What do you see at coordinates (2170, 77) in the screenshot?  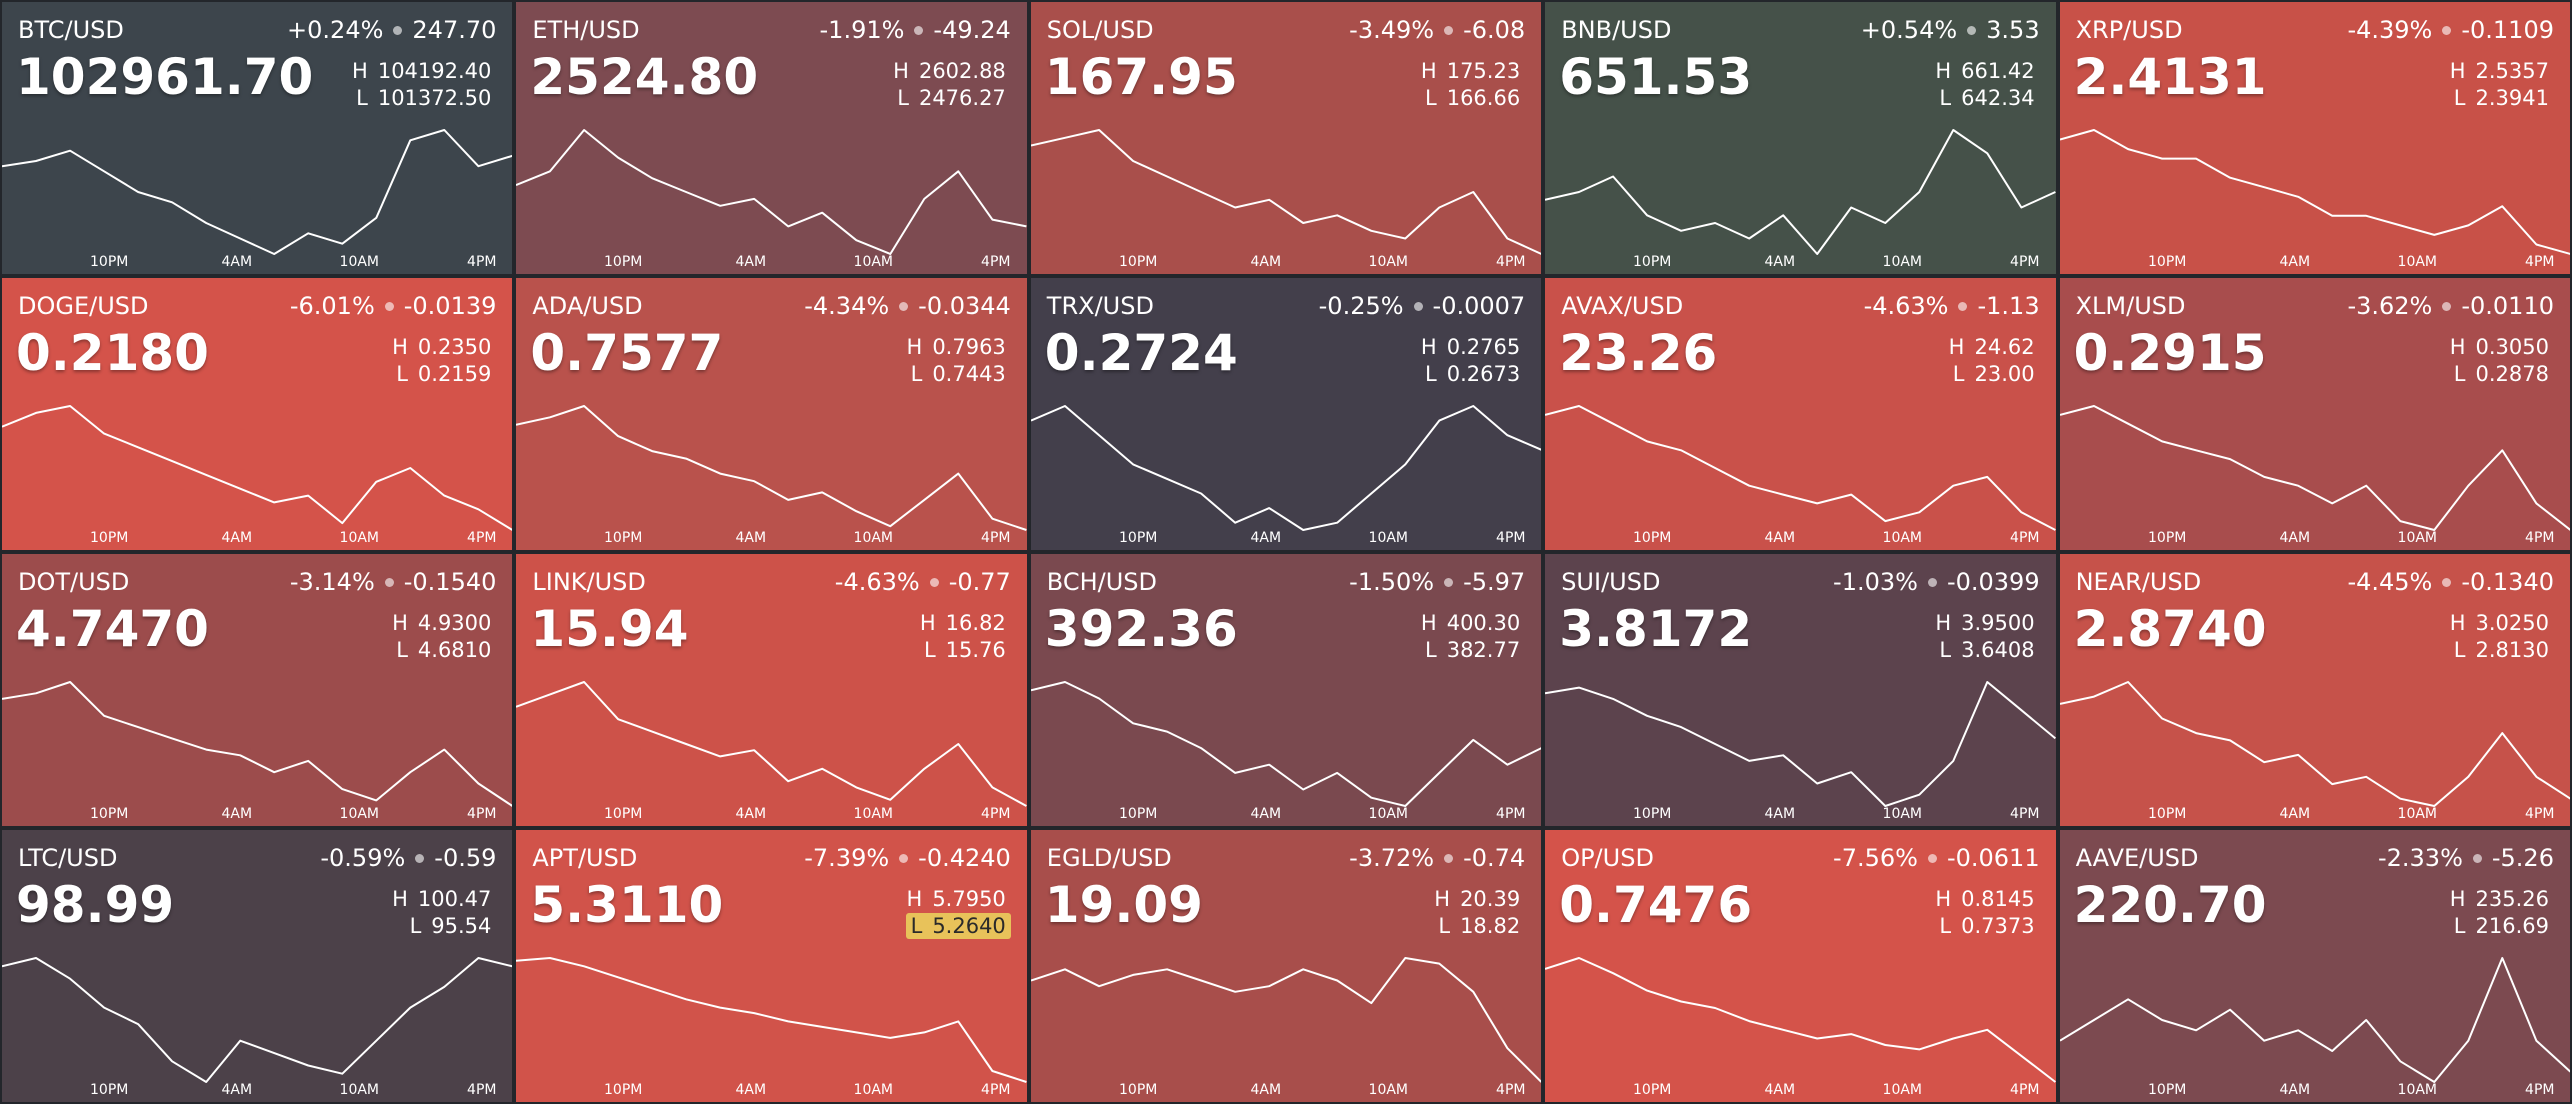 I see `price: 2.4131` at bounding box center [2170, 77].